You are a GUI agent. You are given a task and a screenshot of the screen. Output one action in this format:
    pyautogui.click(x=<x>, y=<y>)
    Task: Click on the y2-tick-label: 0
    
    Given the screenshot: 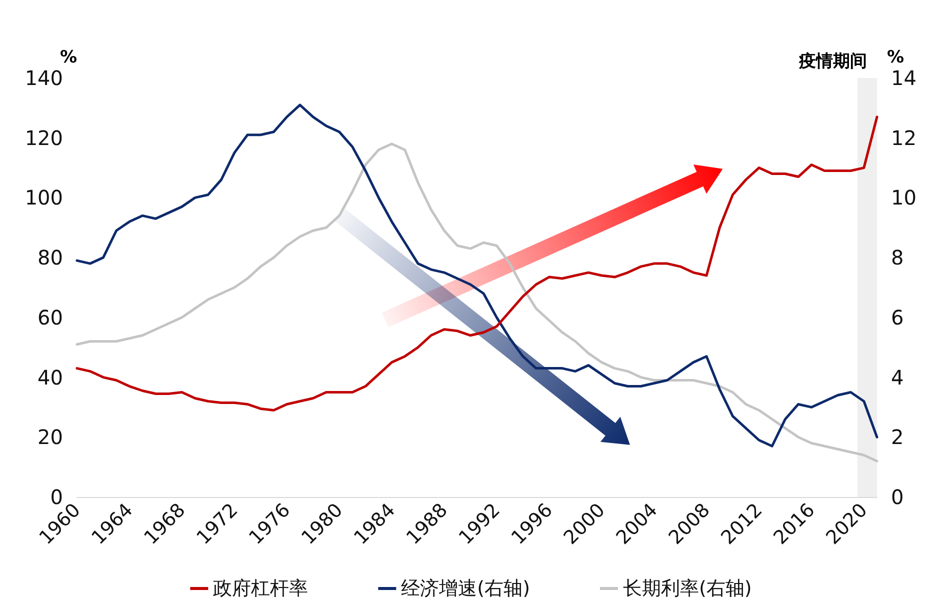 What is the action you would take?
    pyautogui.click(x=897, y=497)
    